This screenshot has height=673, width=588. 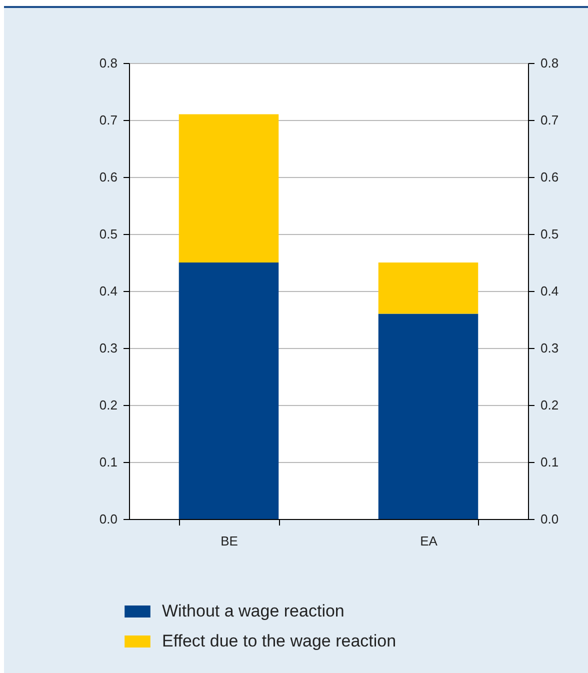 I want to click on y2-tick-label: 0.8, so click(x=549, y=63).